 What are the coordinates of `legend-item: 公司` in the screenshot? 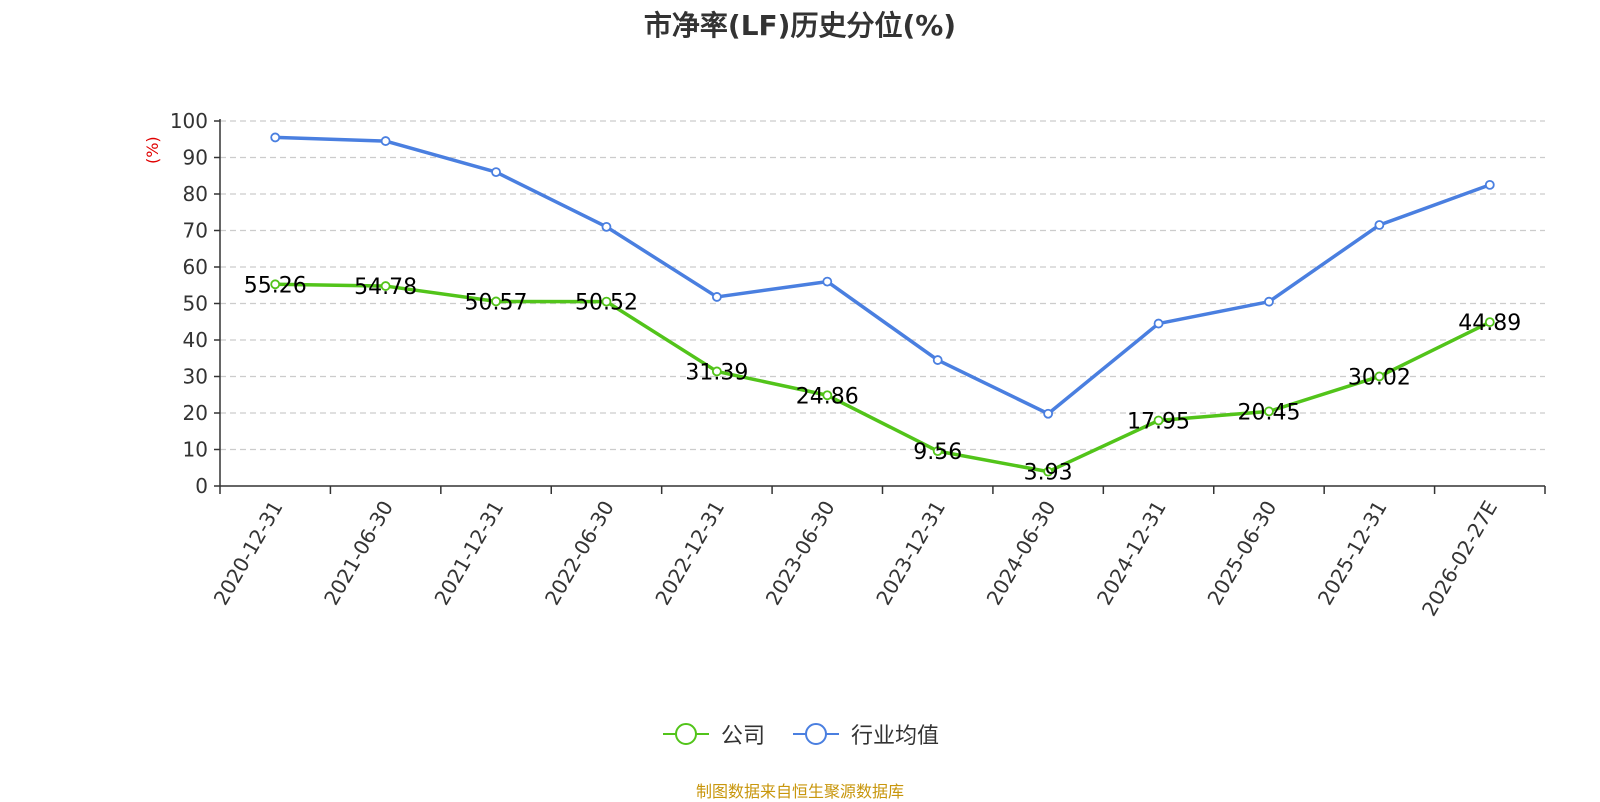 It's located at (713, 734).